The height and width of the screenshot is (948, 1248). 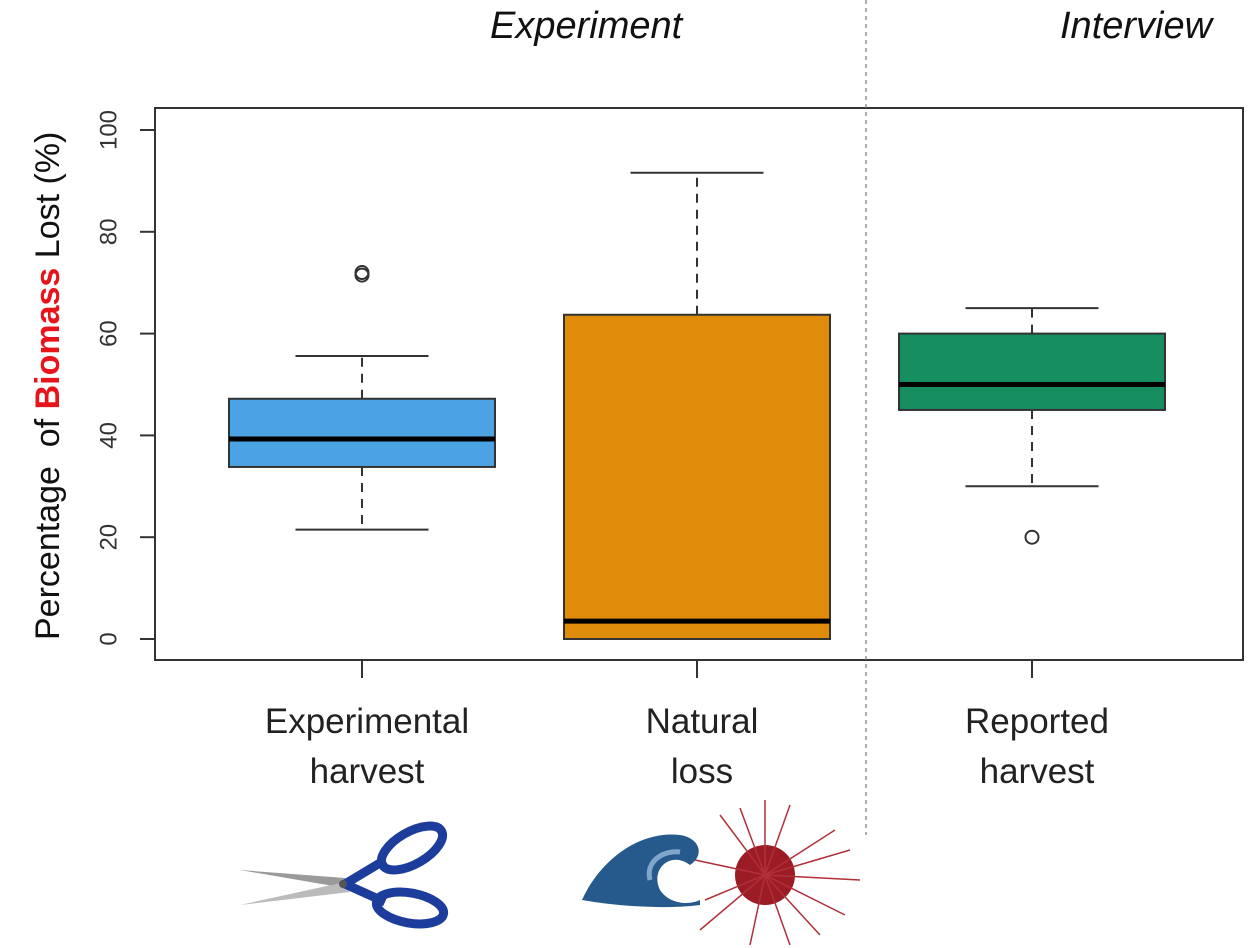 I want to click on x-tick-label: Experimental harvest, so click(x=367, y=746).